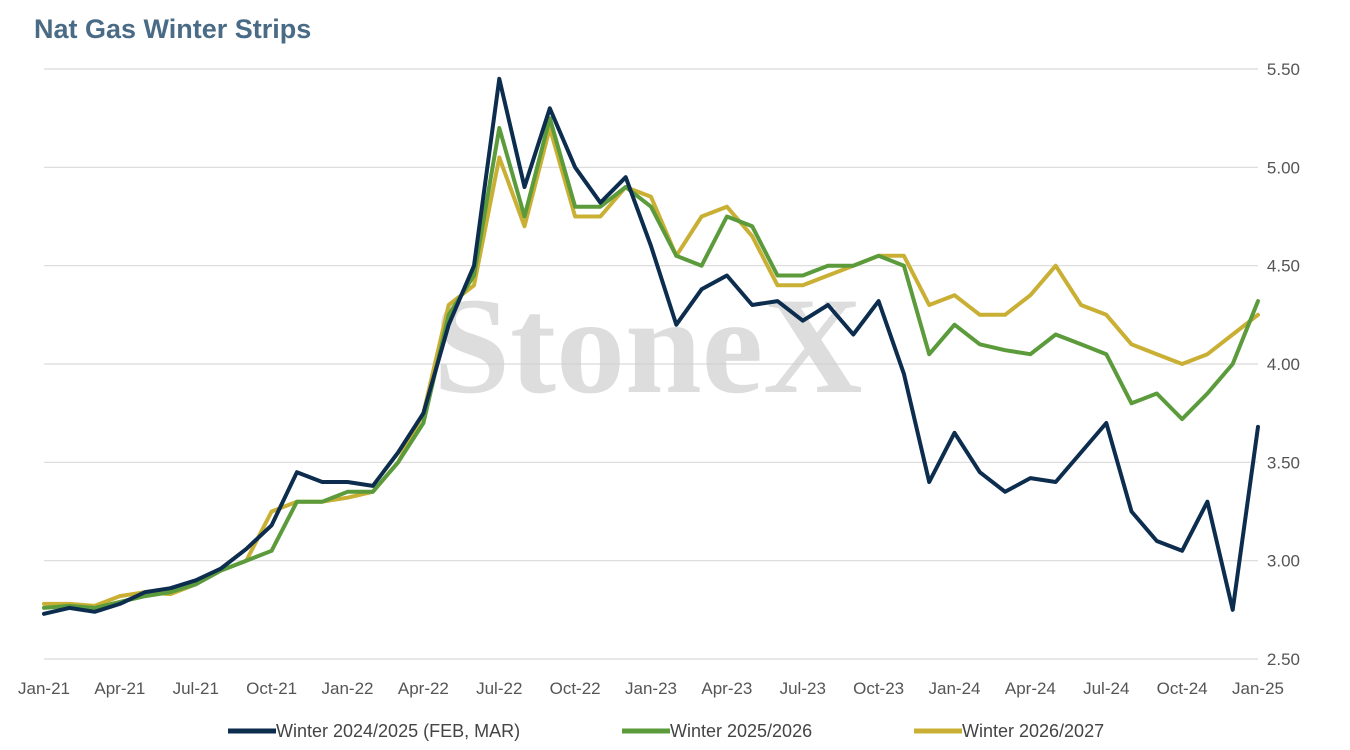 Image resolution: width=1350 pixels, height=750 pixels. I want to click on x-tick-label: Apr-22, so click(423, 688).